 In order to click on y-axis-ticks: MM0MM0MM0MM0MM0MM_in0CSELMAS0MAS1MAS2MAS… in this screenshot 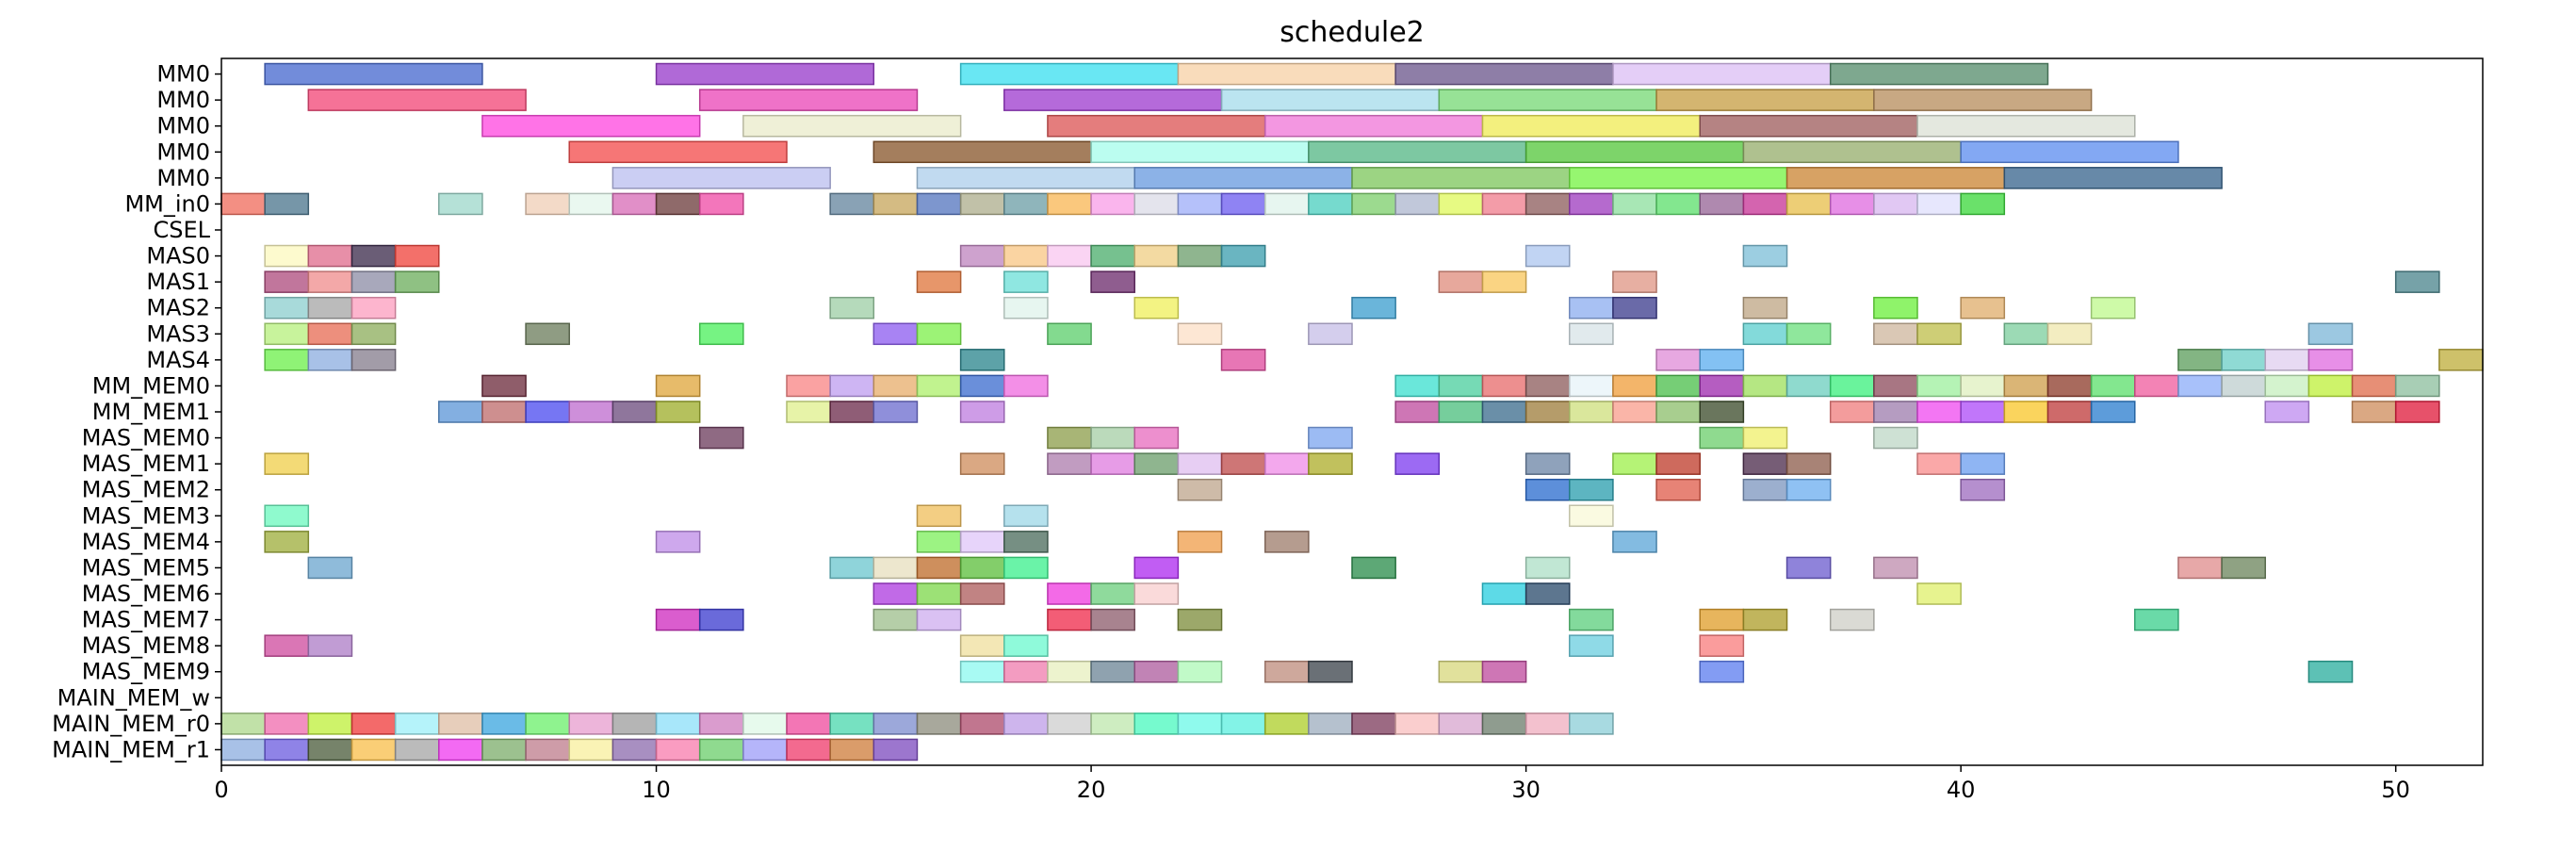, I will do `click(136, 412)`.